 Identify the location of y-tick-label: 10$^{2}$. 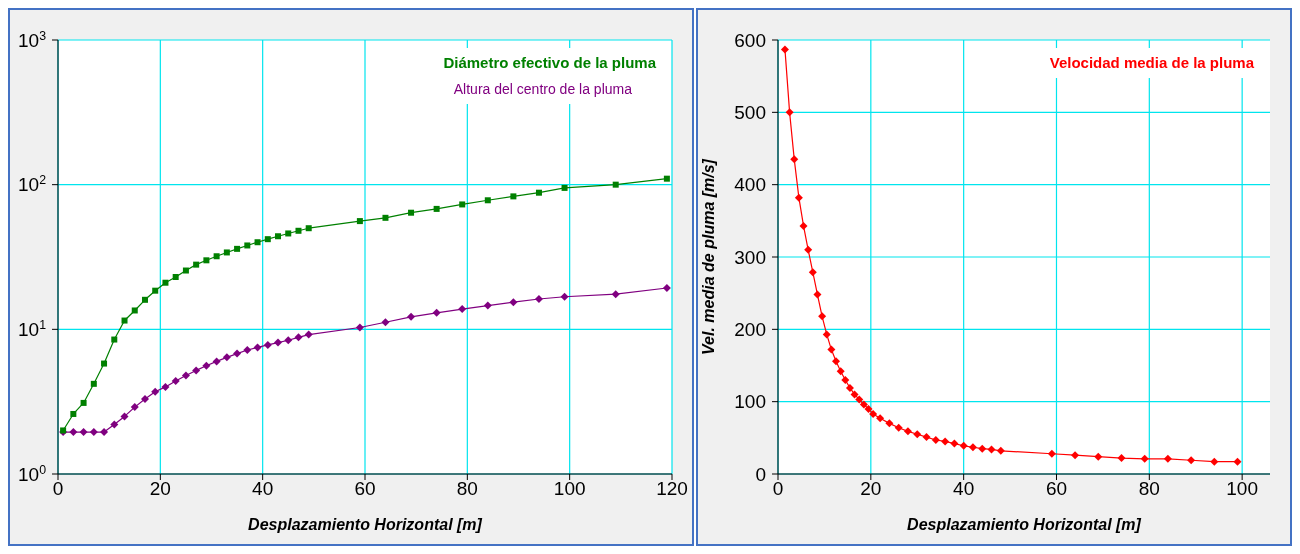
(32, 184).